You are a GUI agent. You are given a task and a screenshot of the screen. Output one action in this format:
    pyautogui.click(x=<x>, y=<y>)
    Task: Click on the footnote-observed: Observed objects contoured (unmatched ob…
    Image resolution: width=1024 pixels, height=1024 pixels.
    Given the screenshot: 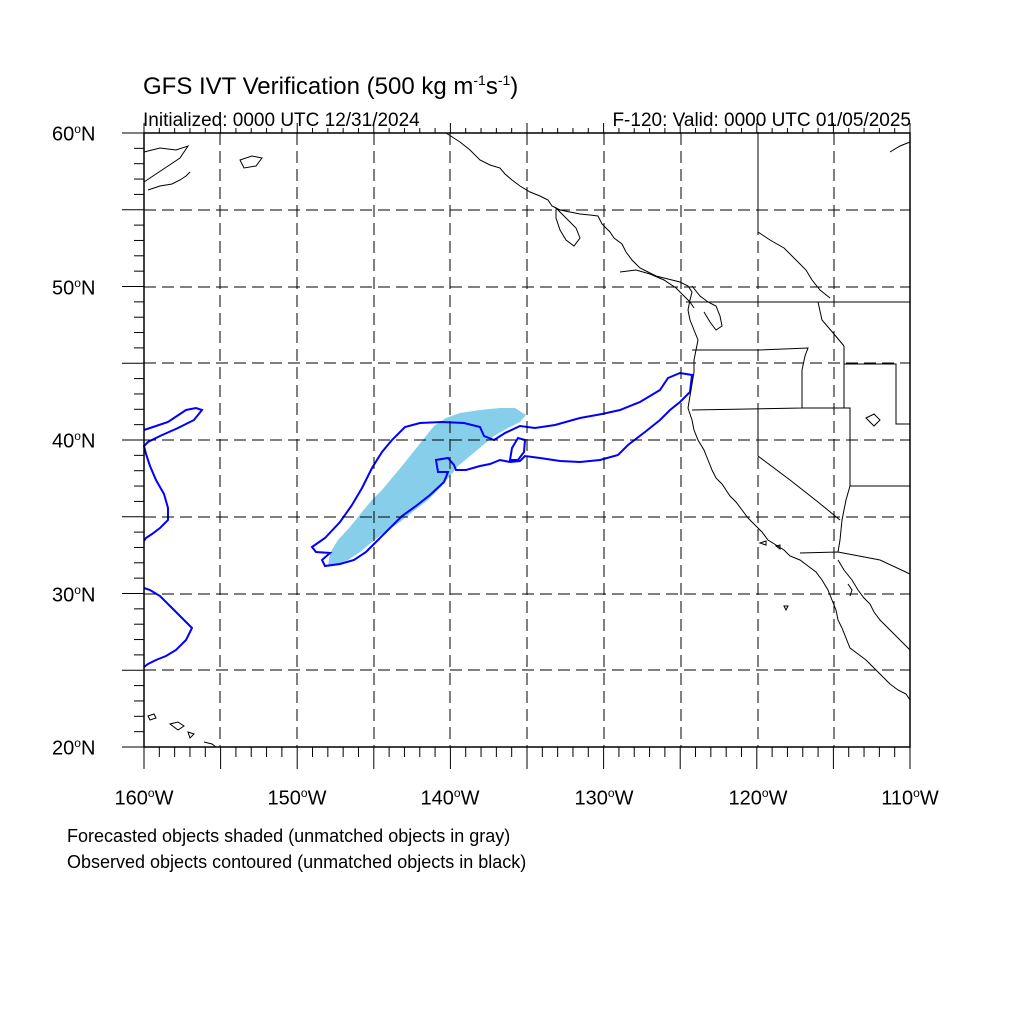 What is the action you would take?
    pyautogui.click(x=297, y=862)
    